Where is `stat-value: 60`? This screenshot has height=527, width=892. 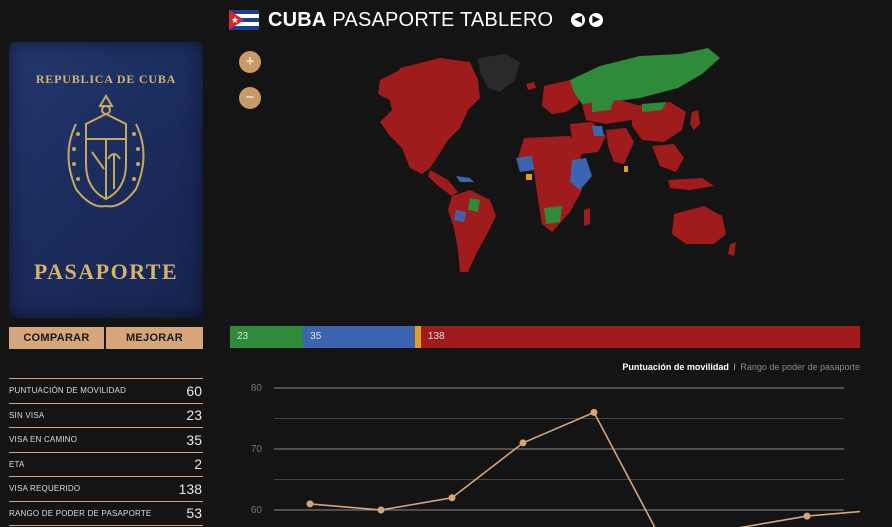
stat-value: 60 is located at coordinates (194, 390).